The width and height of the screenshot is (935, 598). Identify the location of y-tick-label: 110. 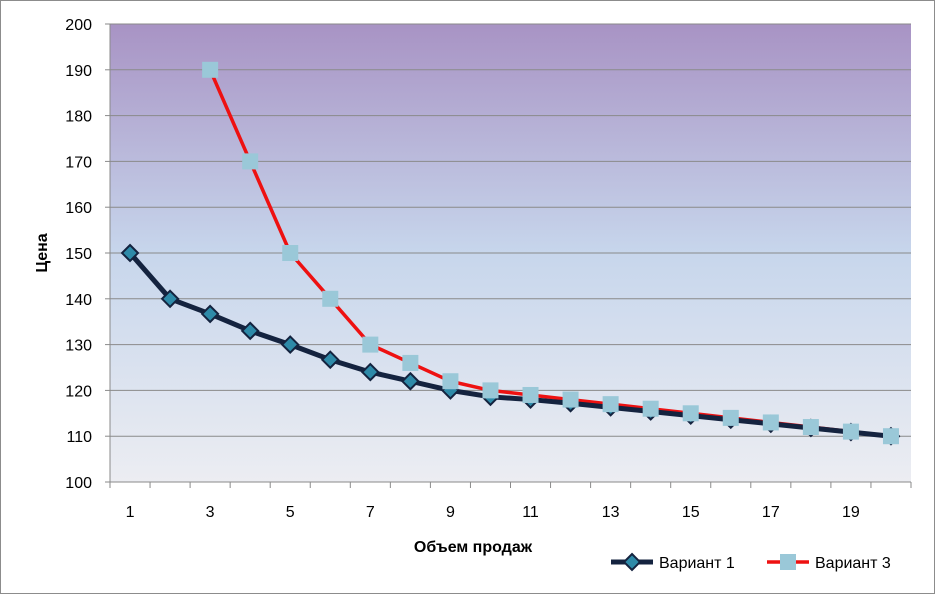
(79, 437).